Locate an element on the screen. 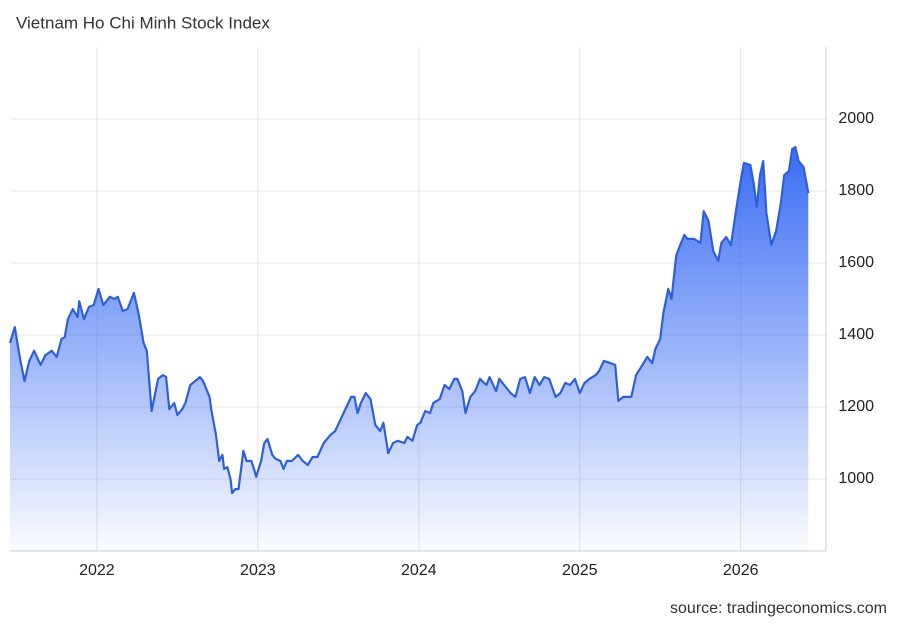 This screenshot has height=624, width=900. y-tick-label: 1600 is located at coordinates (856, 262).